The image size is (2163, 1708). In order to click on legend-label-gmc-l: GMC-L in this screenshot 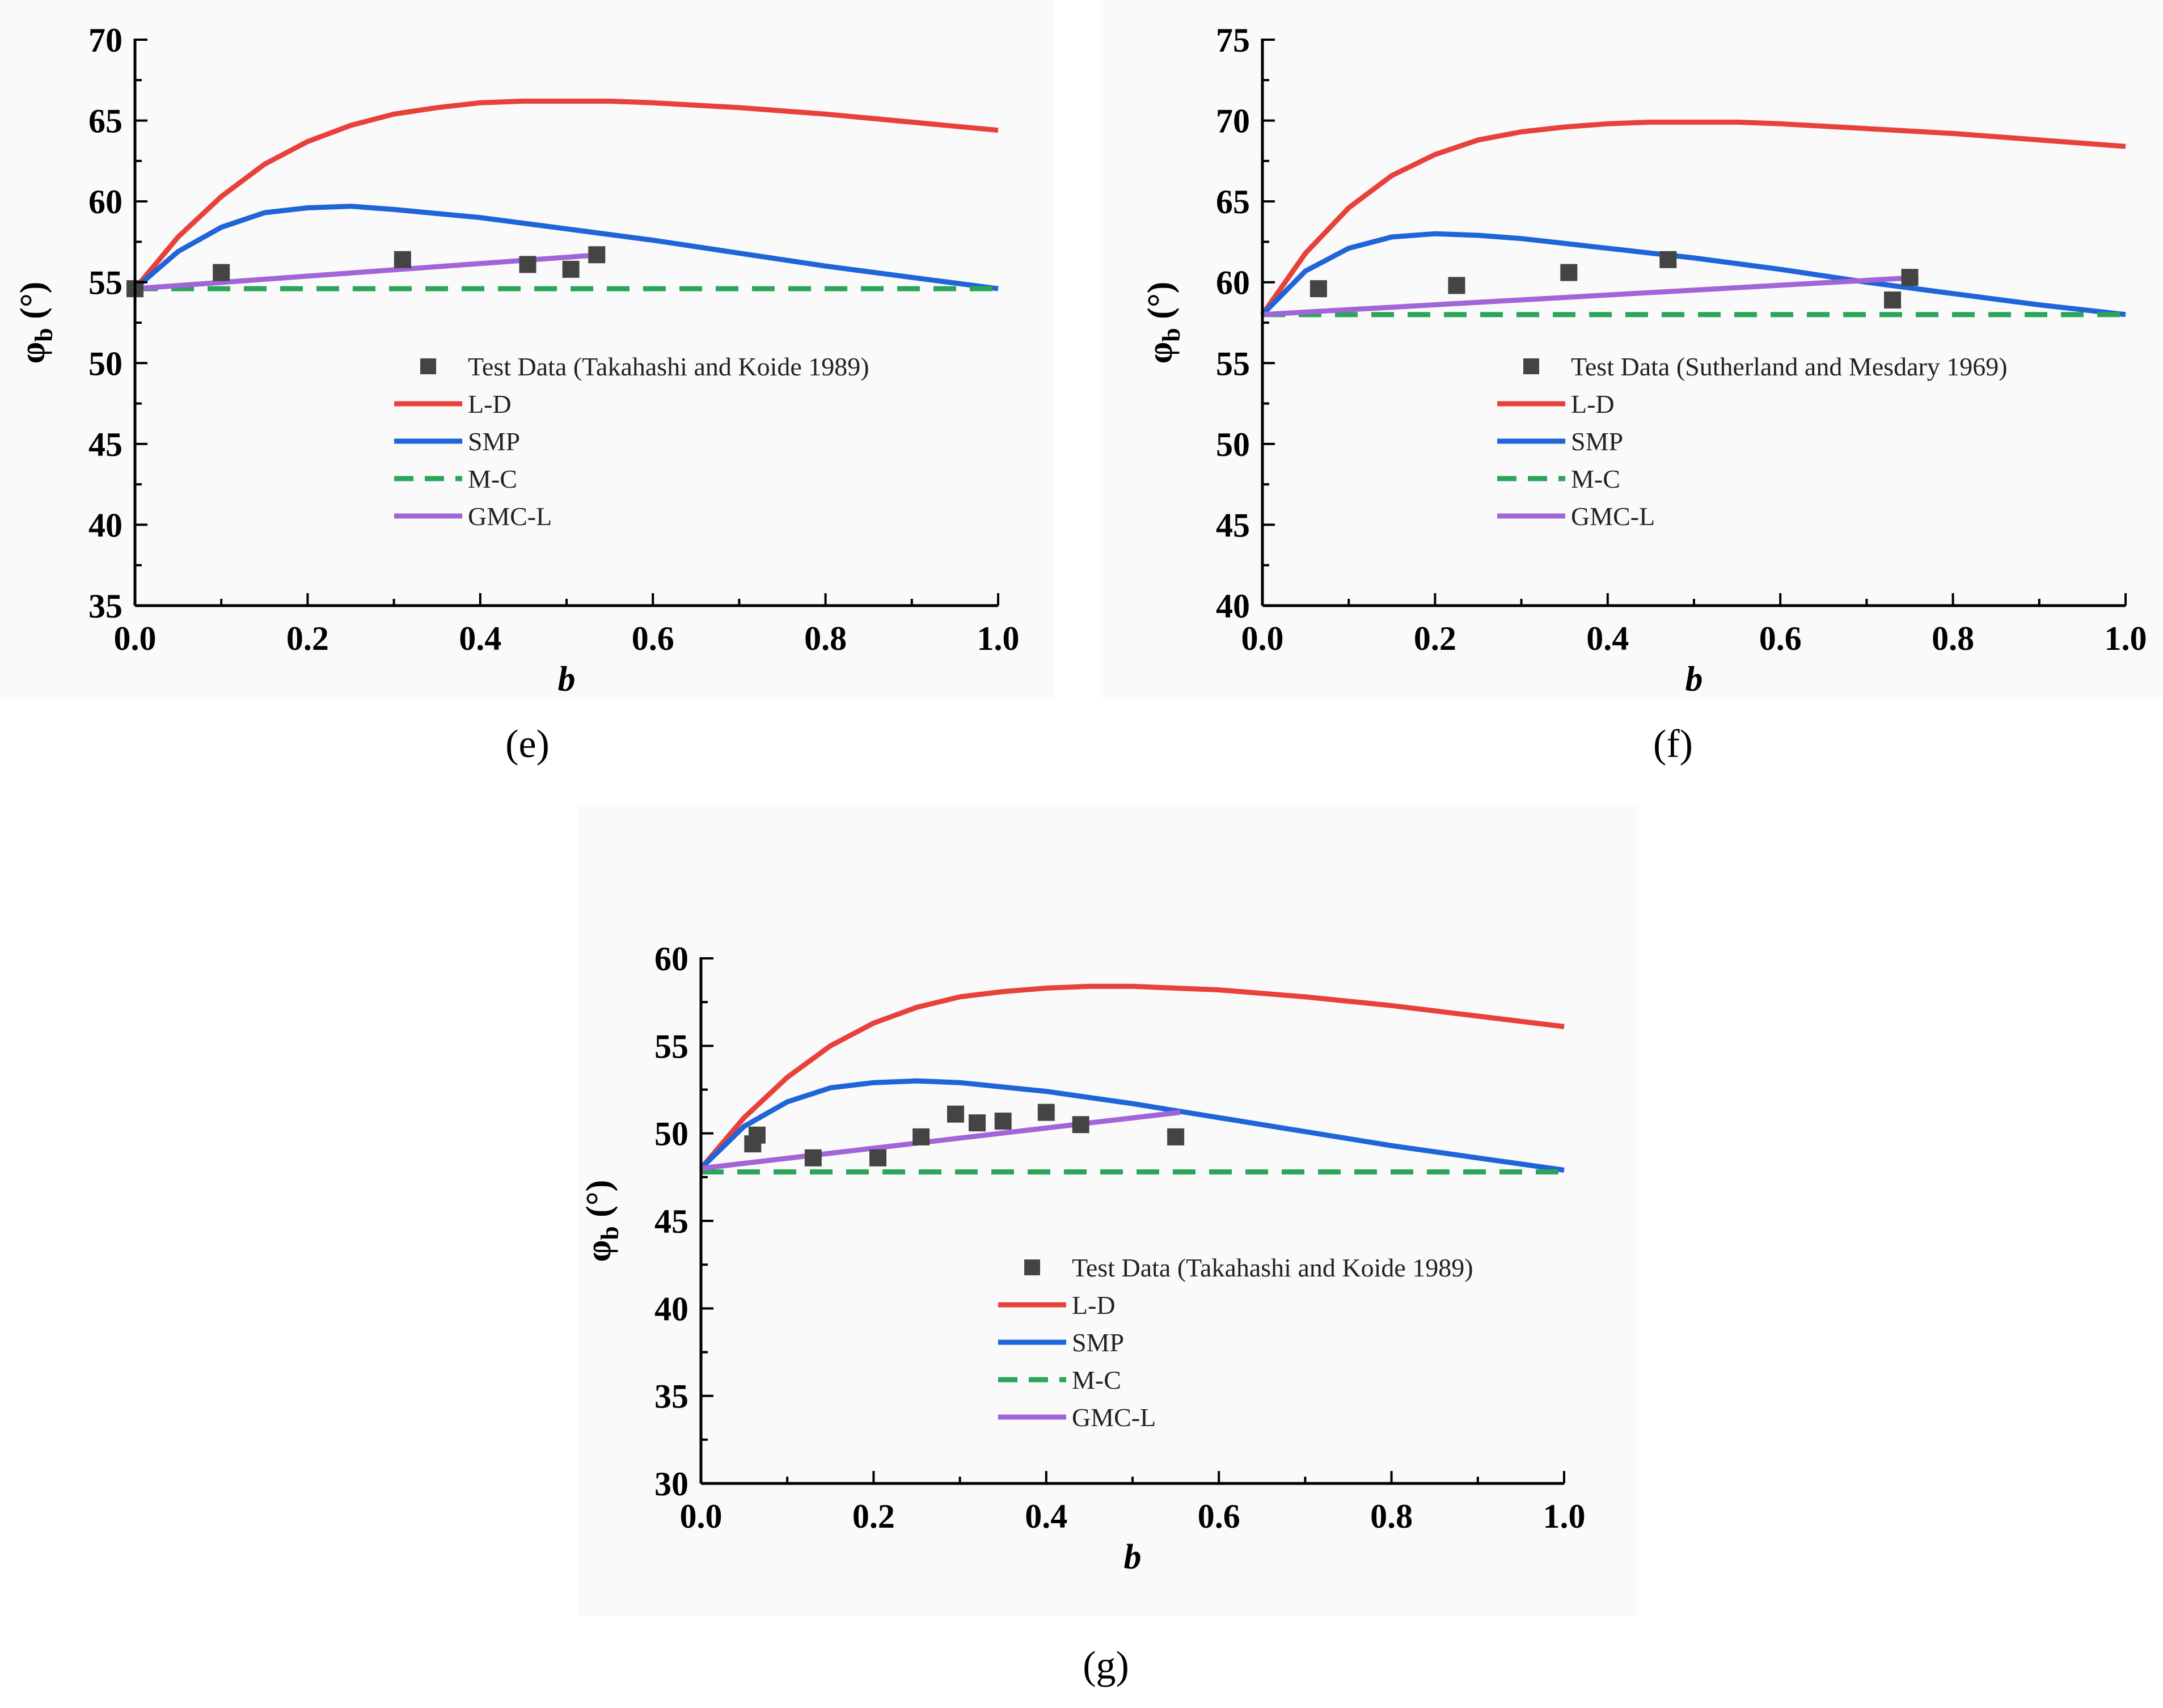, I will do `click(510, 516)`.